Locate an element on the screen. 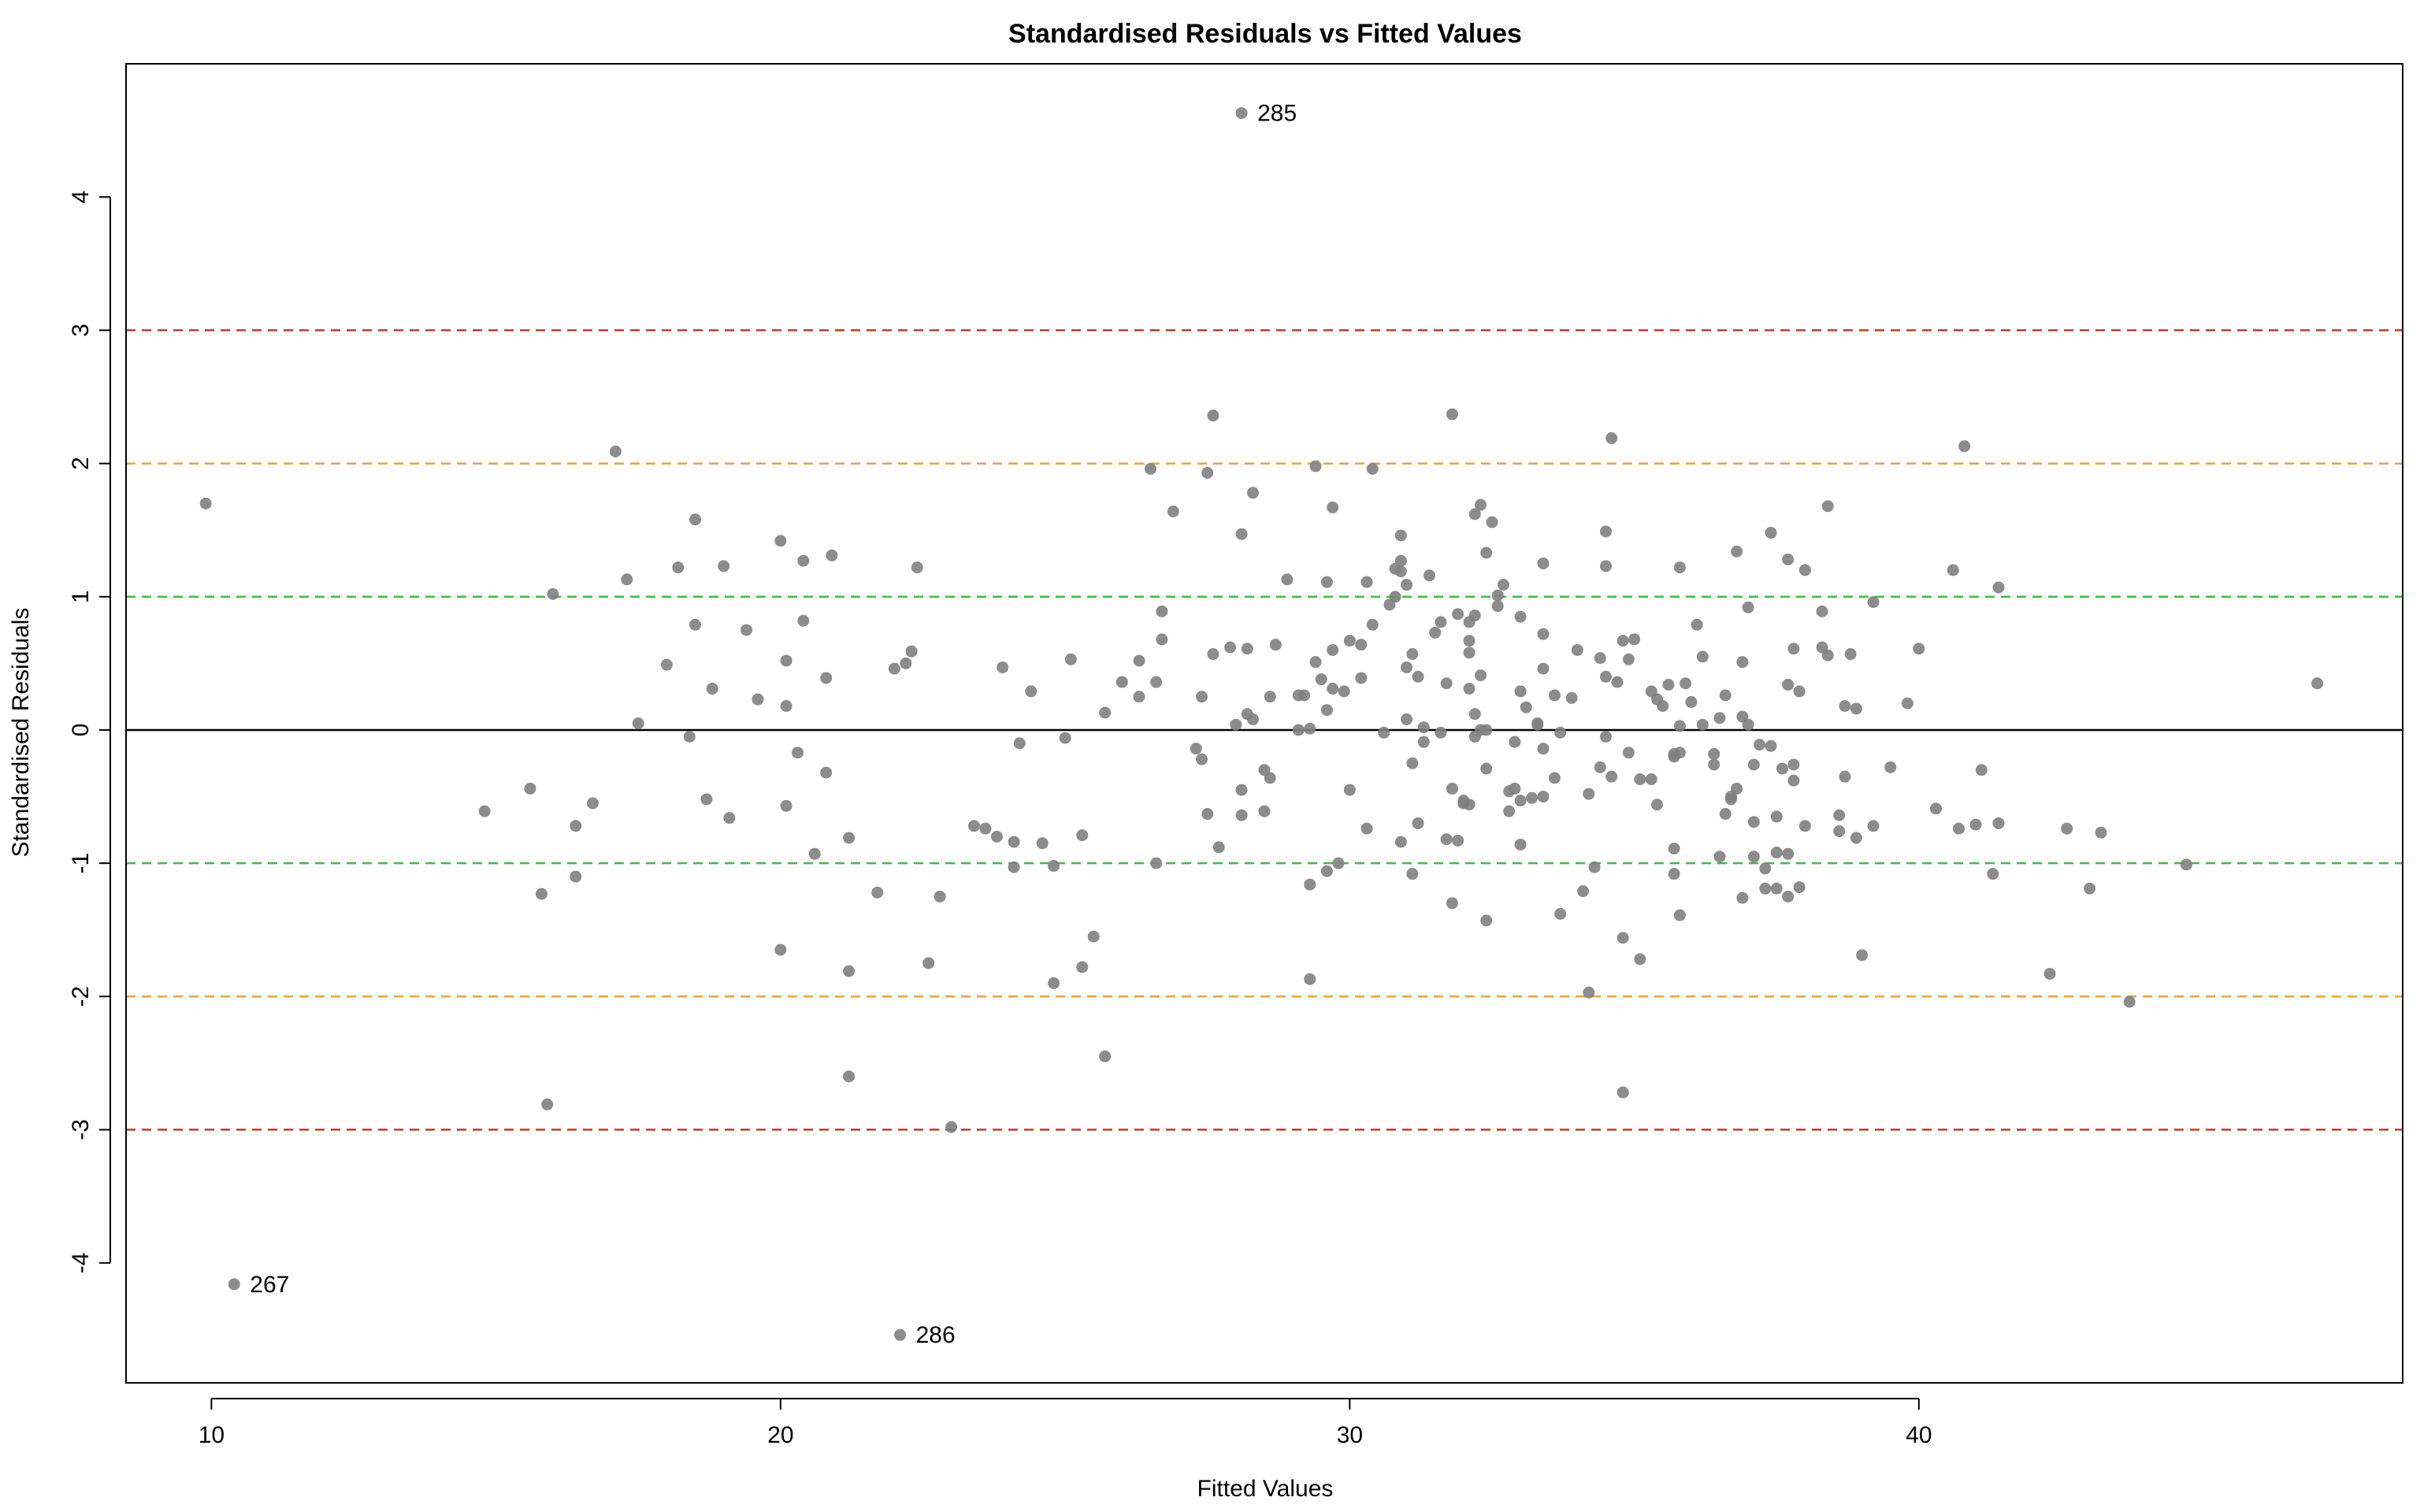 The image size is (2420, 1512). y-tick-label: 1 is located at coordinates (81, 596).